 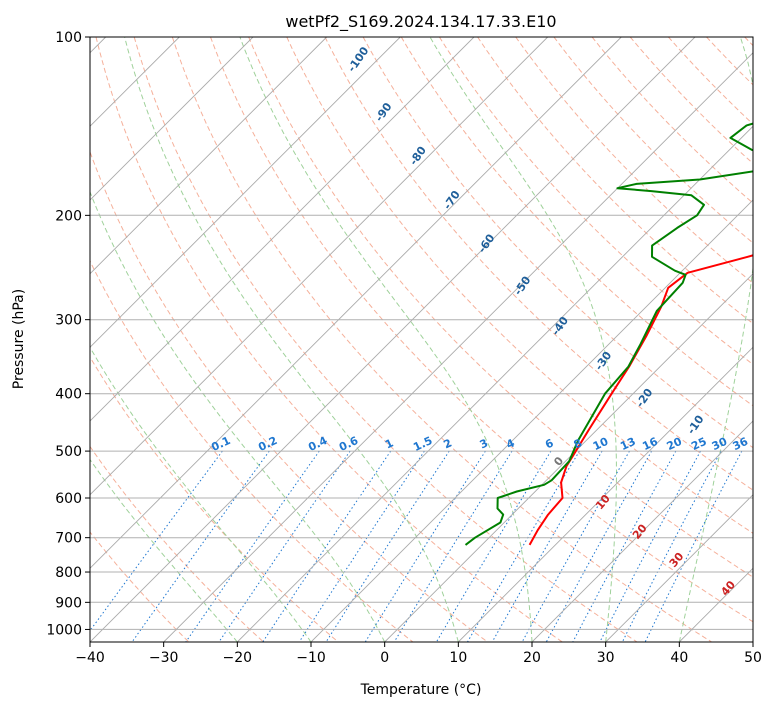 I want to click on moist-adiabat-line, so click(x=719, y=339).